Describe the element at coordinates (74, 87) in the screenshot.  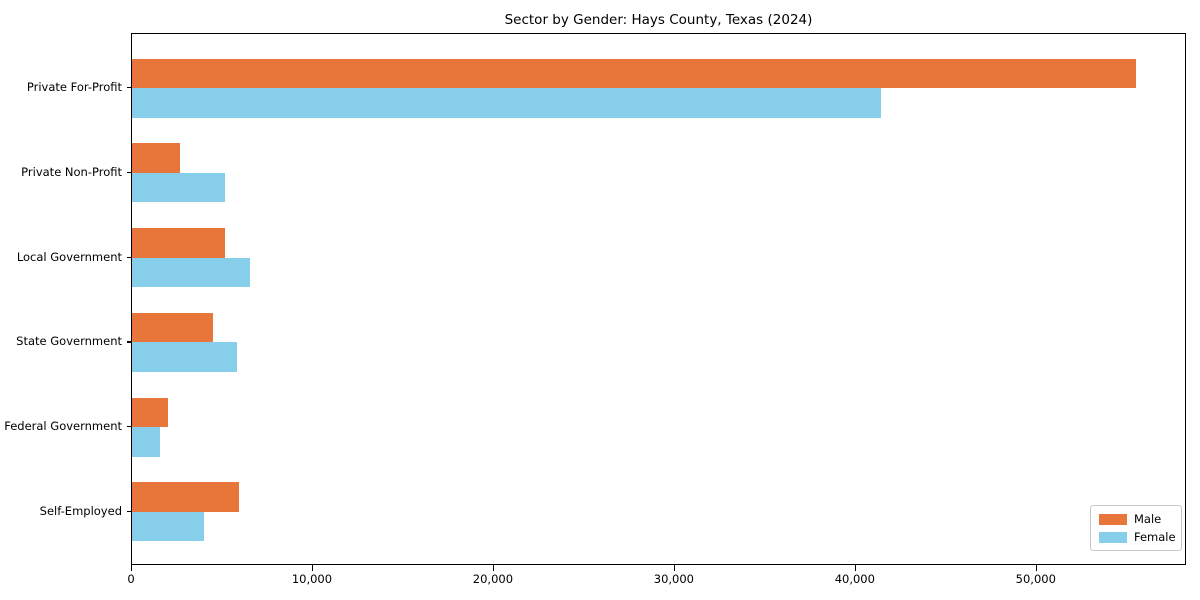
I see `y-axis-label: Private For-Profit` at that location.